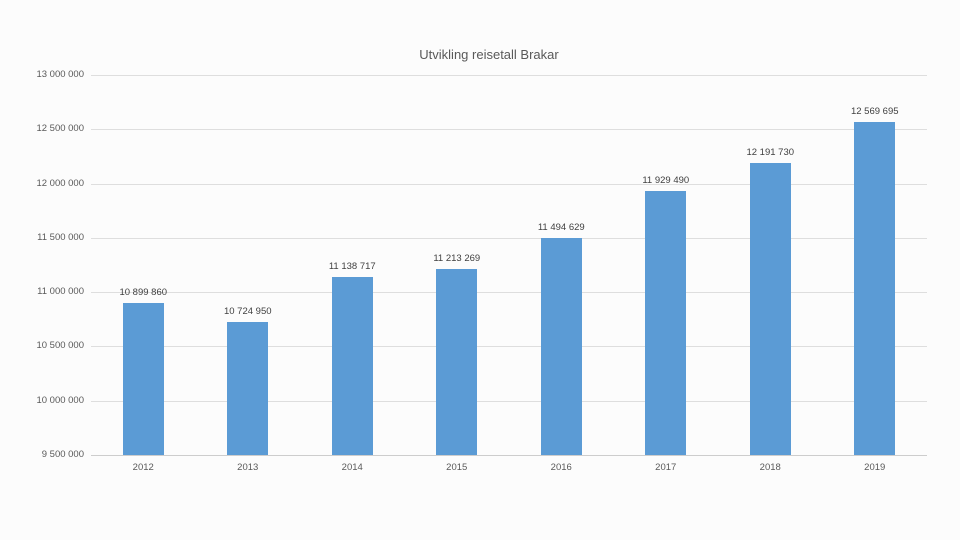 The height and width of the screenshot is (540, 960). What do you see at coordinates (60, 400) in the screenshot?
I see `y-tick-label: 10 000 000` at bounding box center [60, 400].